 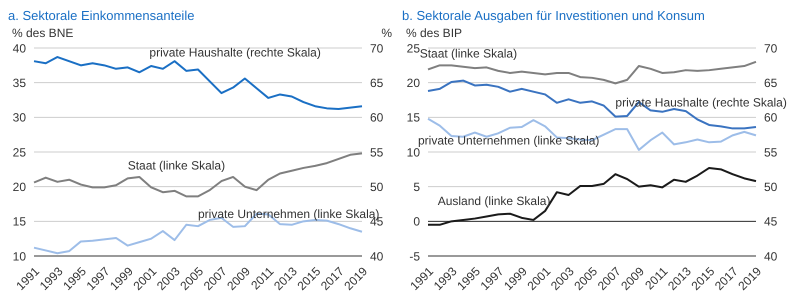 I want to click on y2-axis-title: %, so click(x=386, y=33).